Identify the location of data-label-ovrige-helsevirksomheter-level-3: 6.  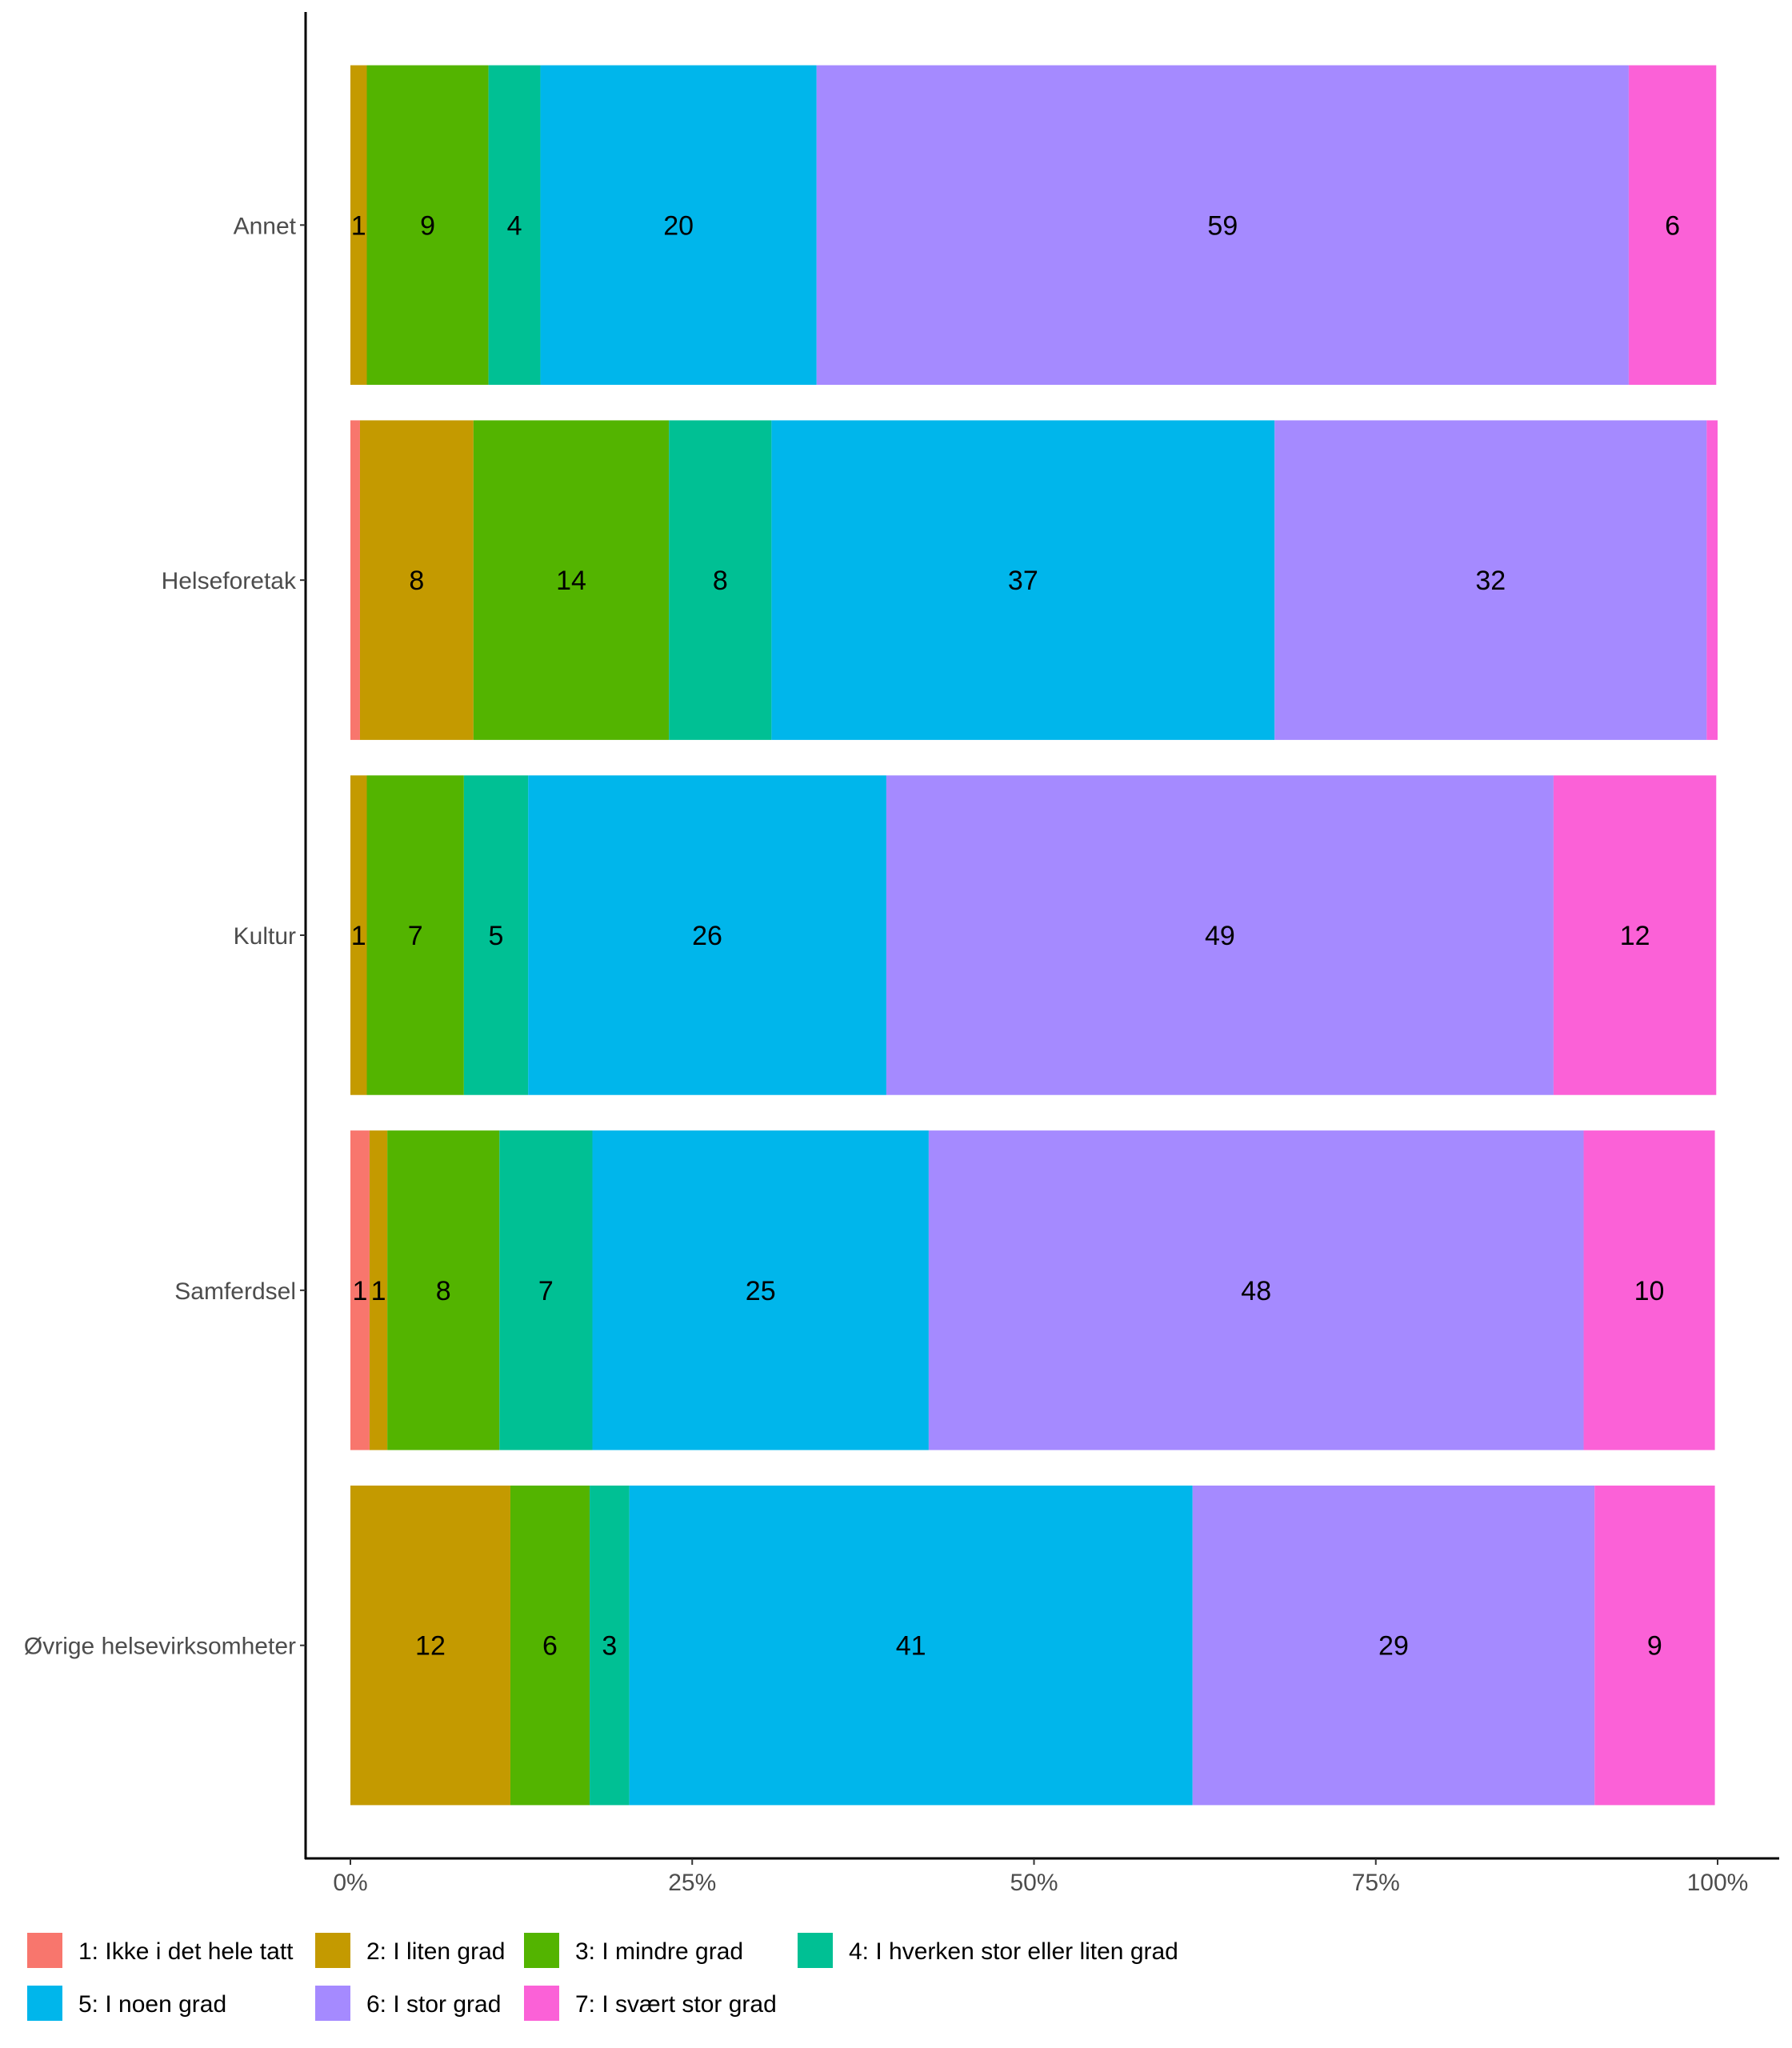
(550, 1646).